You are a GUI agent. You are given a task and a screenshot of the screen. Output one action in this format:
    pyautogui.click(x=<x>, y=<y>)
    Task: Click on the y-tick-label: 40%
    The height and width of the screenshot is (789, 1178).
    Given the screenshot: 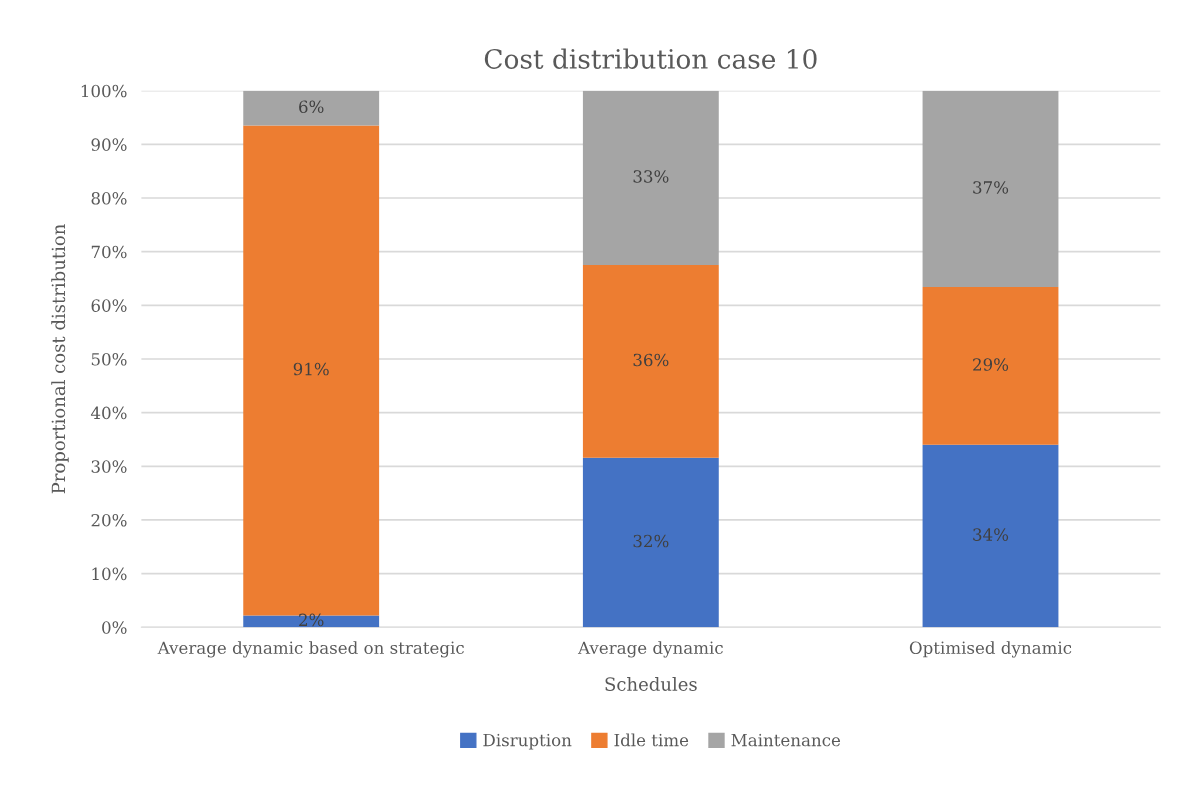 What is the action you would take?
    pyautogui.click(x=108, y=413)
    